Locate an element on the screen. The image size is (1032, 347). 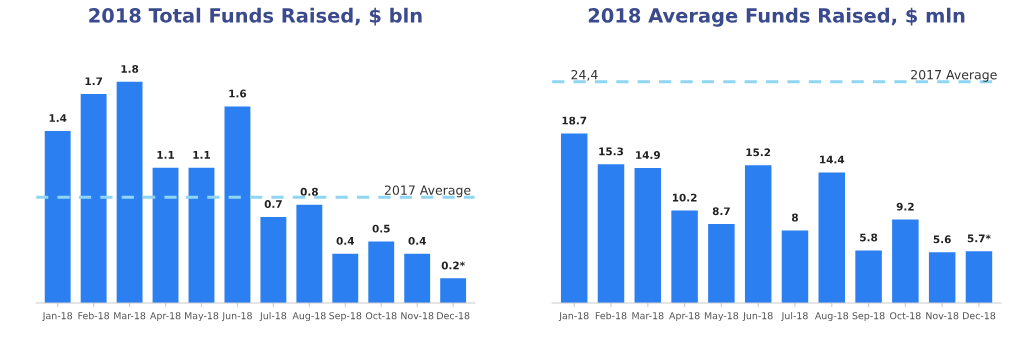
data-label: 0.7 is located at coordinates (273, 204).